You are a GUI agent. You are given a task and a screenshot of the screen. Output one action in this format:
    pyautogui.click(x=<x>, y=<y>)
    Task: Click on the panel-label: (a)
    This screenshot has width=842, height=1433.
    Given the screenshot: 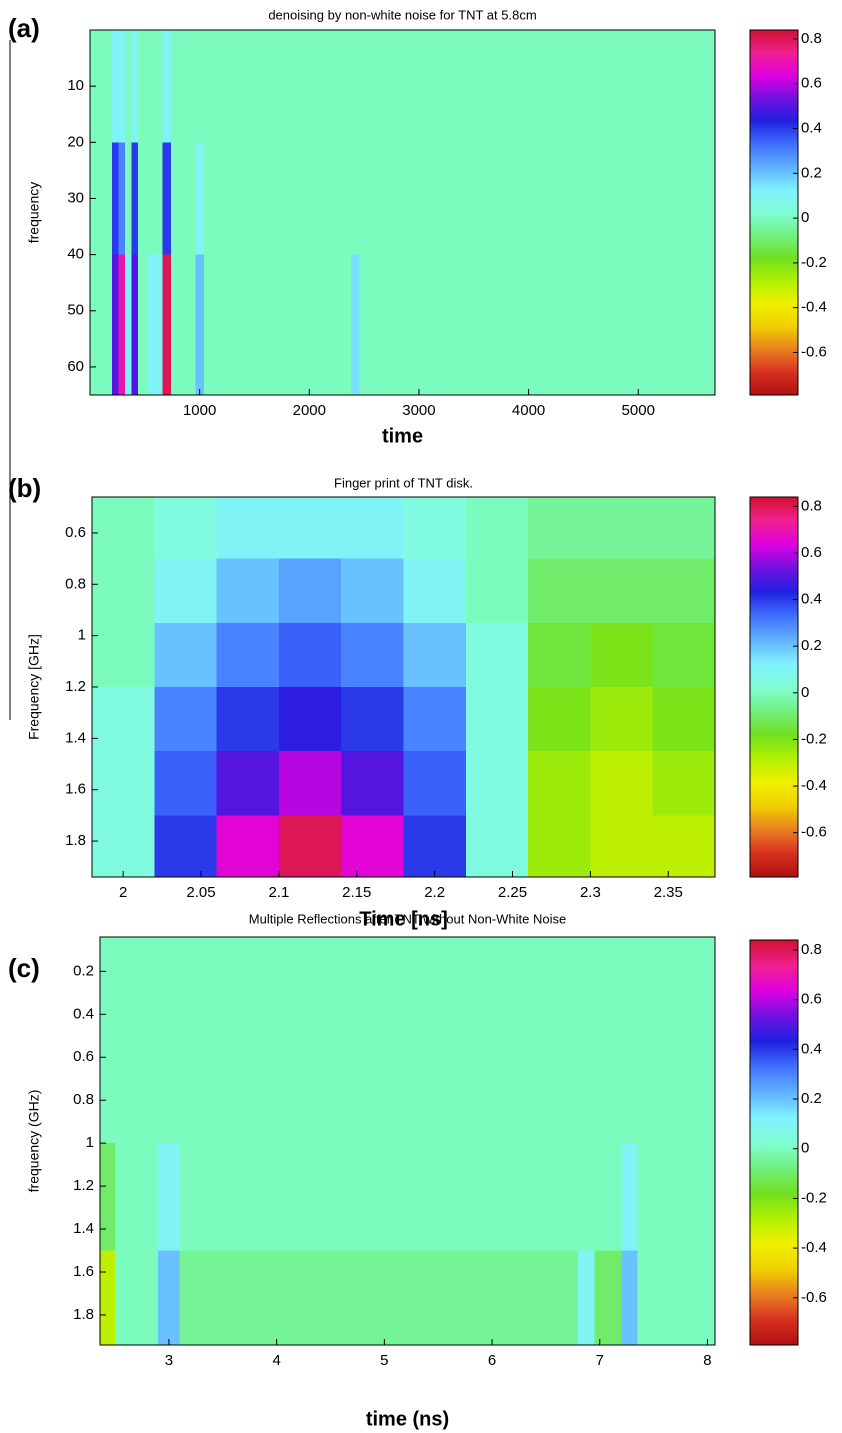 What is the action you would take?
    pyautogui.click(x=24, y=28)
    